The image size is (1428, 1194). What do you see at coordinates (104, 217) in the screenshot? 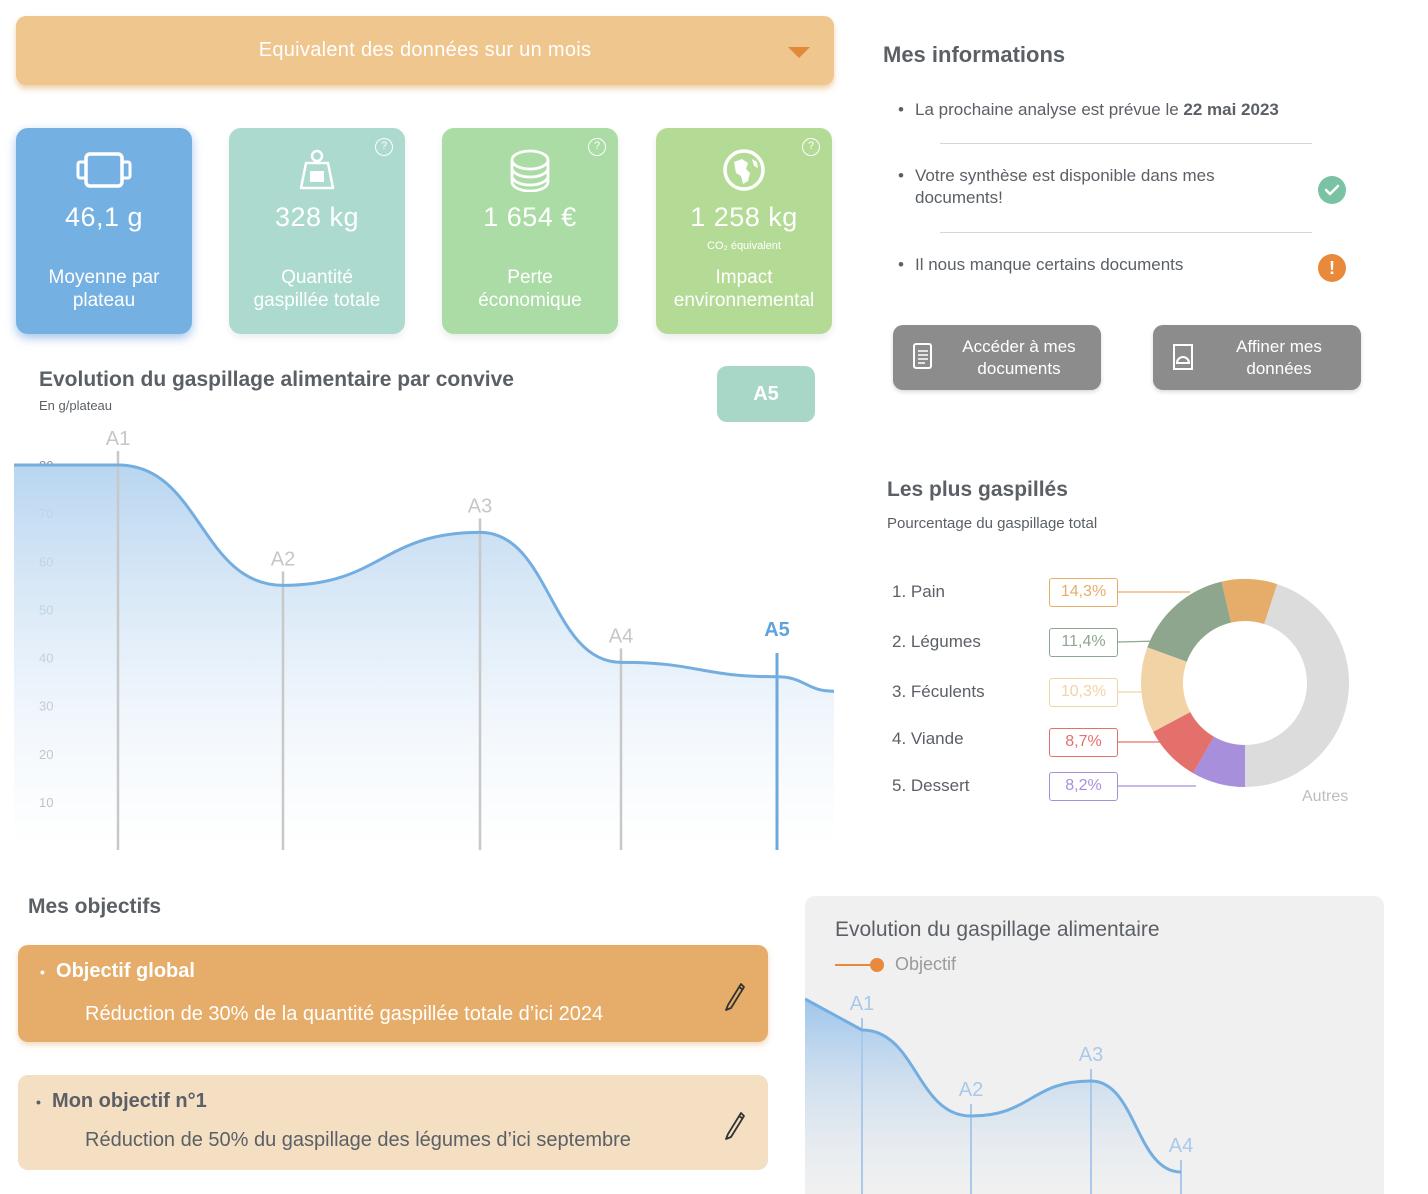
I see `kpi-value: 46,1 g` at bounding box center [104, 217].